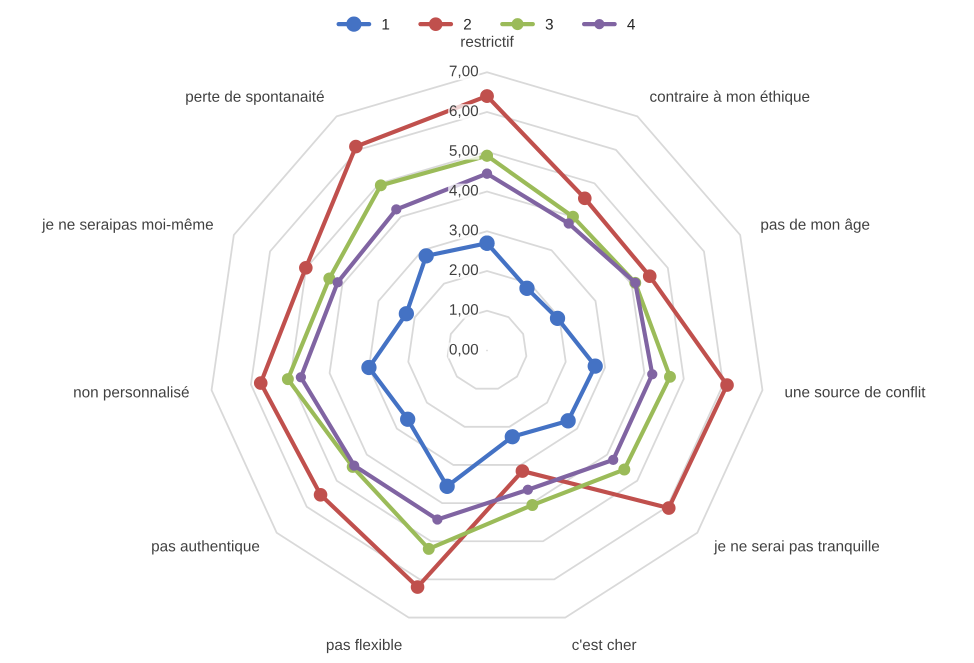 The height and width of the screenshot is (663, 974). Describe the element at coordinates (797, 547) in the screenshot. I see `spoke-label: je ne serai pas tranquille` at that location.